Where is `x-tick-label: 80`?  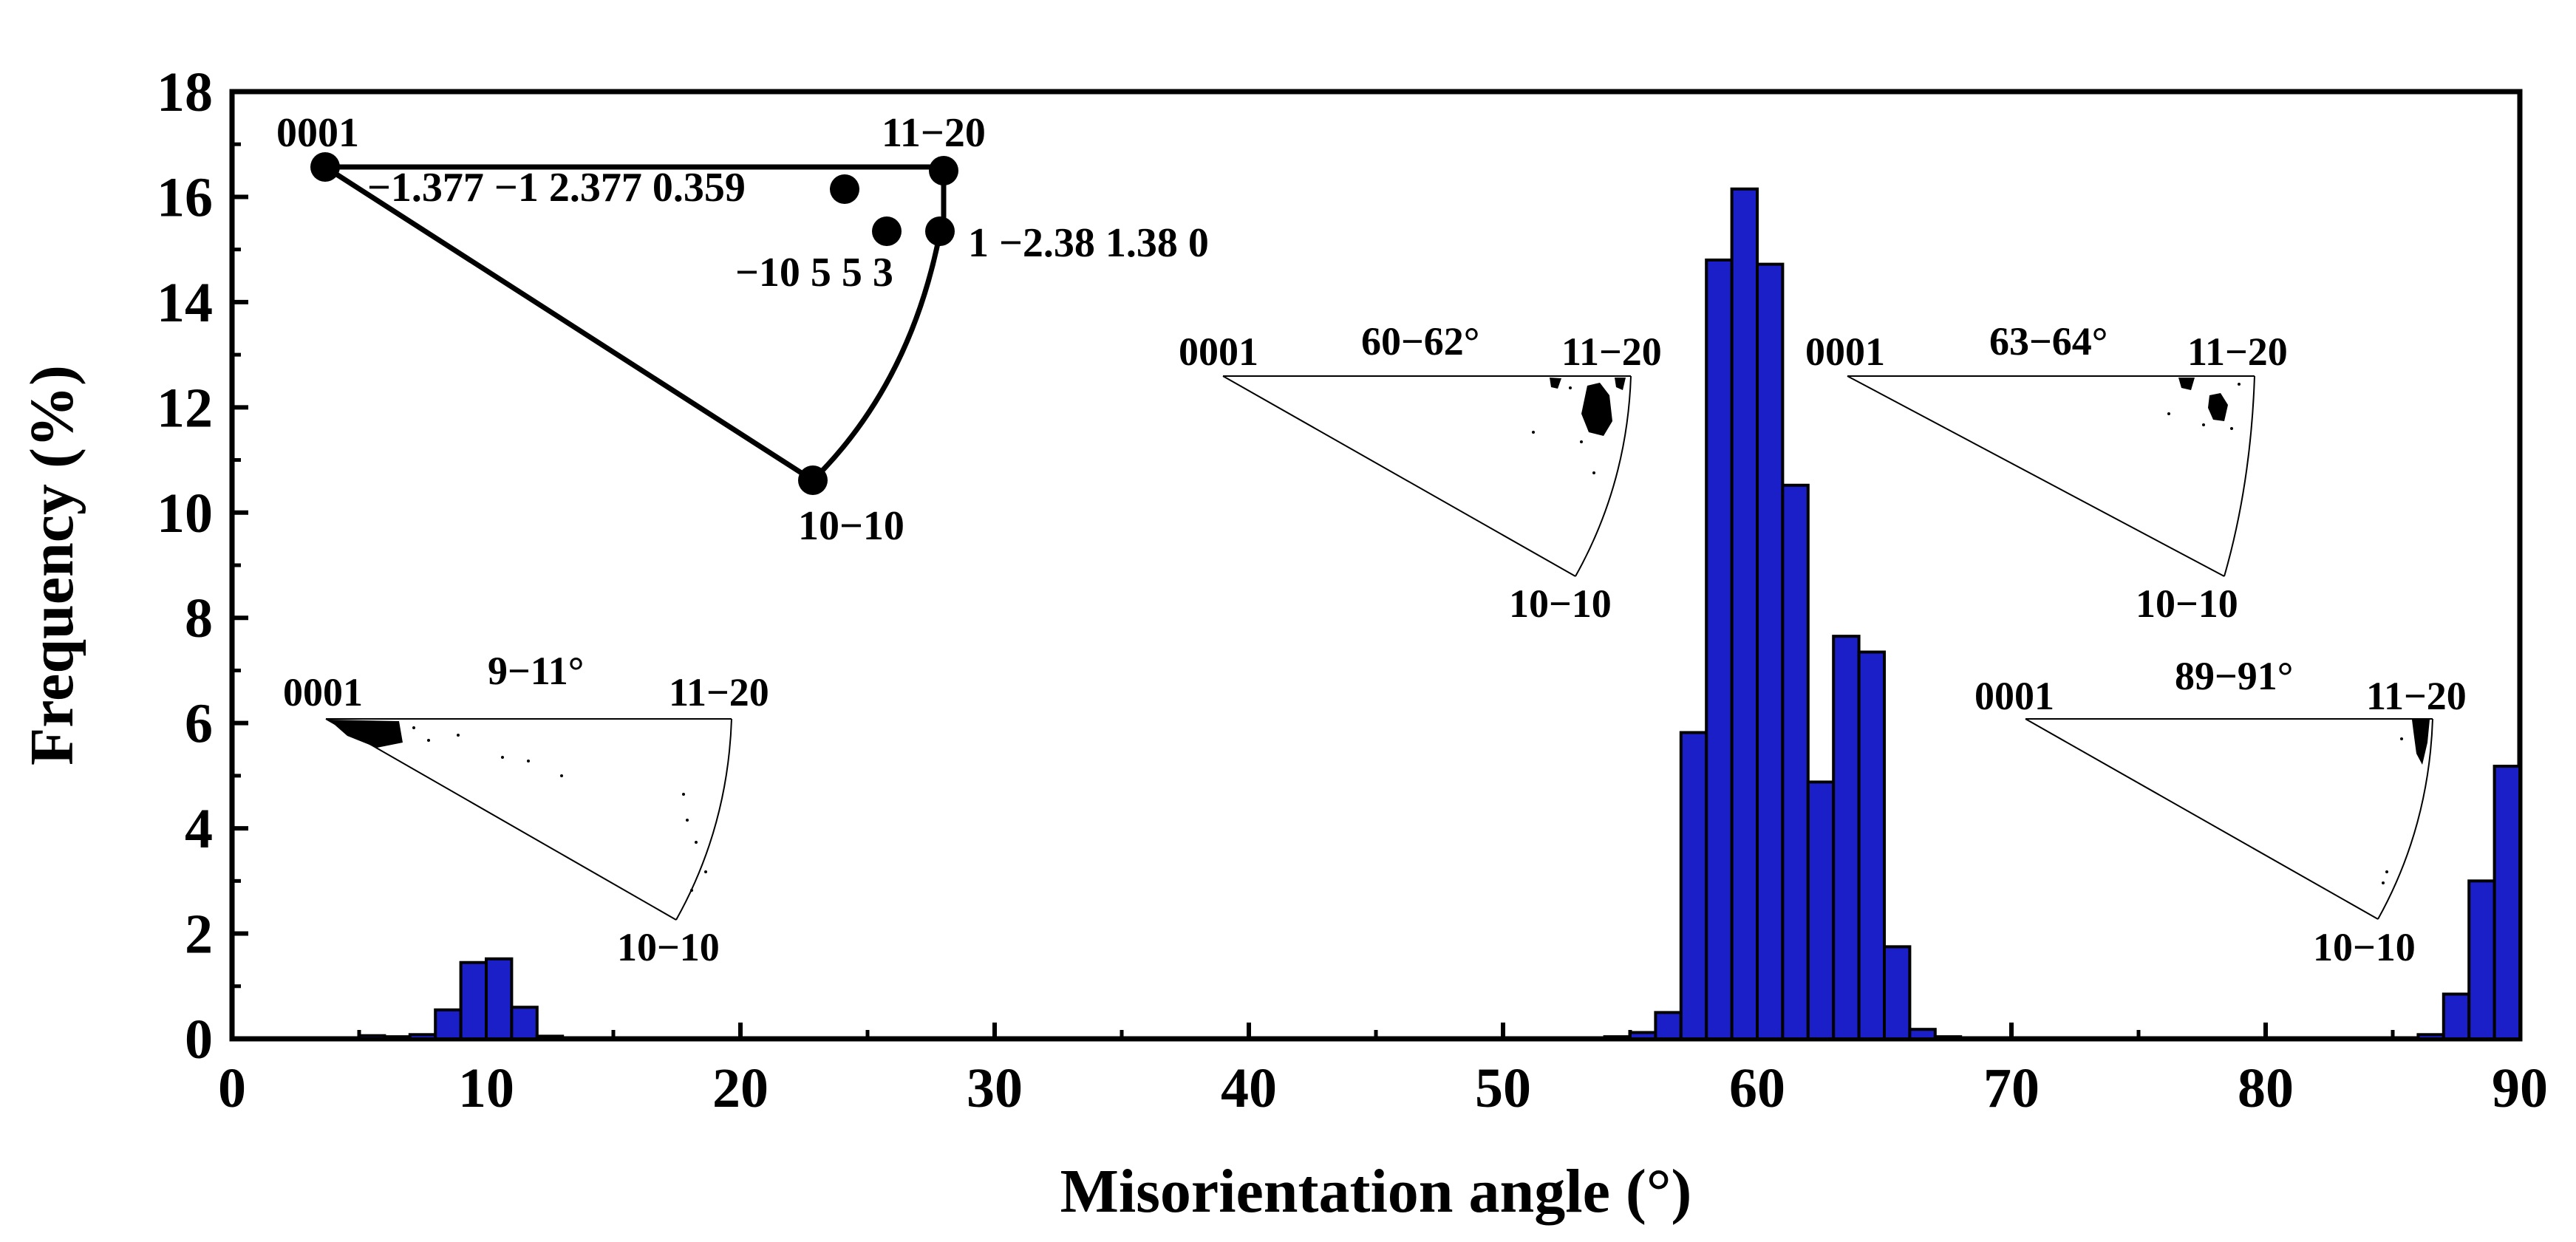 x-tick-label: 80 is located at coordinates (2266, 1088).